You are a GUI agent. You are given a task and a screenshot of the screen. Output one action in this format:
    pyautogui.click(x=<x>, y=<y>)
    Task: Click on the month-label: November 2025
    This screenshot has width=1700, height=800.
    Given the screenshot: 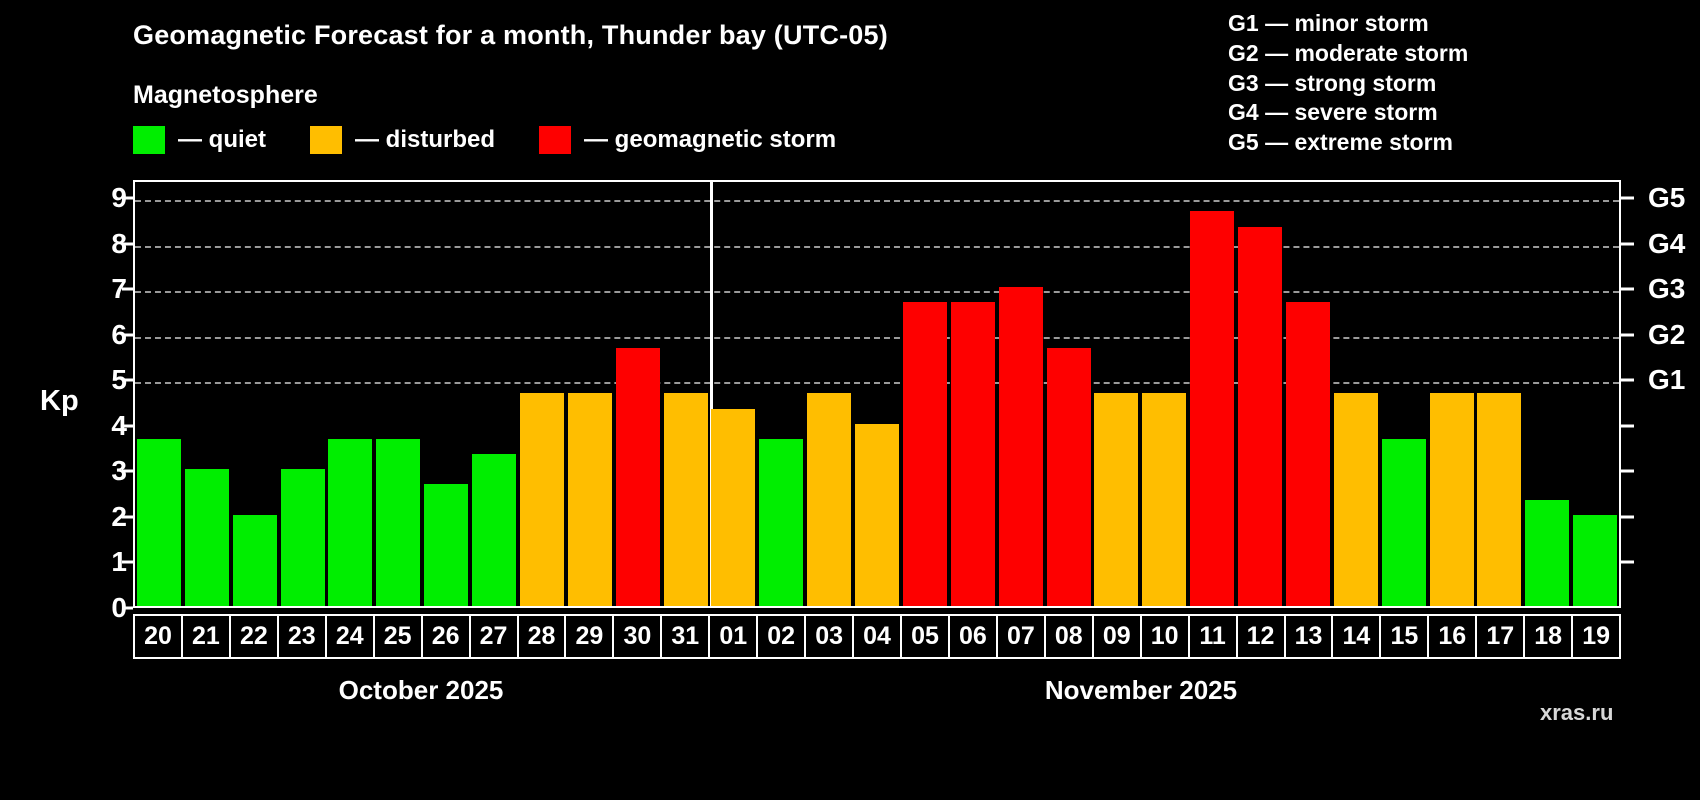 What is the action you would take?
    pyautogui.click(x=1141, y=690)
    